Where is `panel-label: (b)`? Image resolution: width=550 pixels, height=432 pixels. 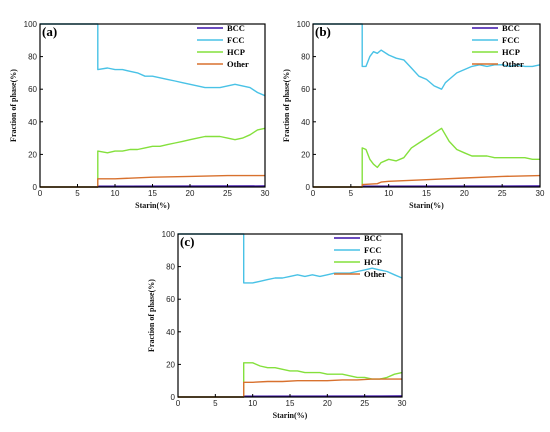
panel-label: (b) is located at coordinates (323, 31).